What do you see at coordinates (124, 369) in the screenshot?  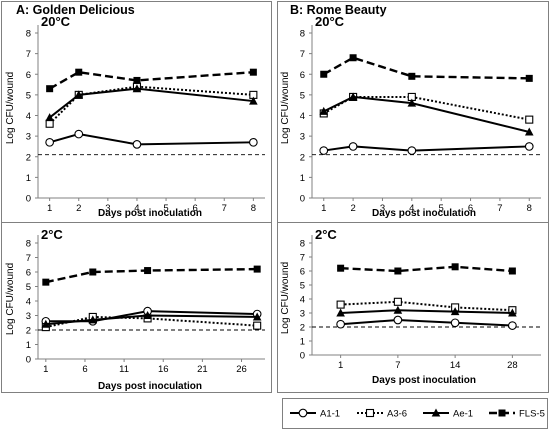 I see `x-tick-label: 11` at bounding box center [124, 369].